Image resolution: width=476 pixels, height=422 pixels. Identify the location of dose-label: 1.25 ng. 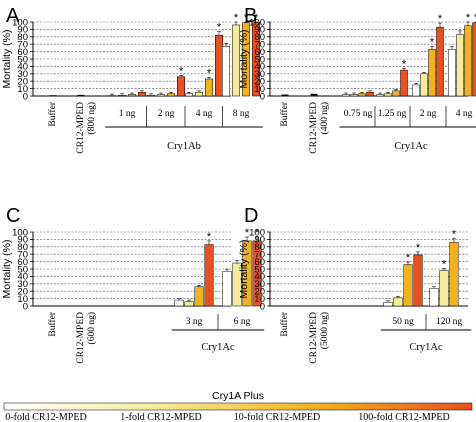
(392, 114).